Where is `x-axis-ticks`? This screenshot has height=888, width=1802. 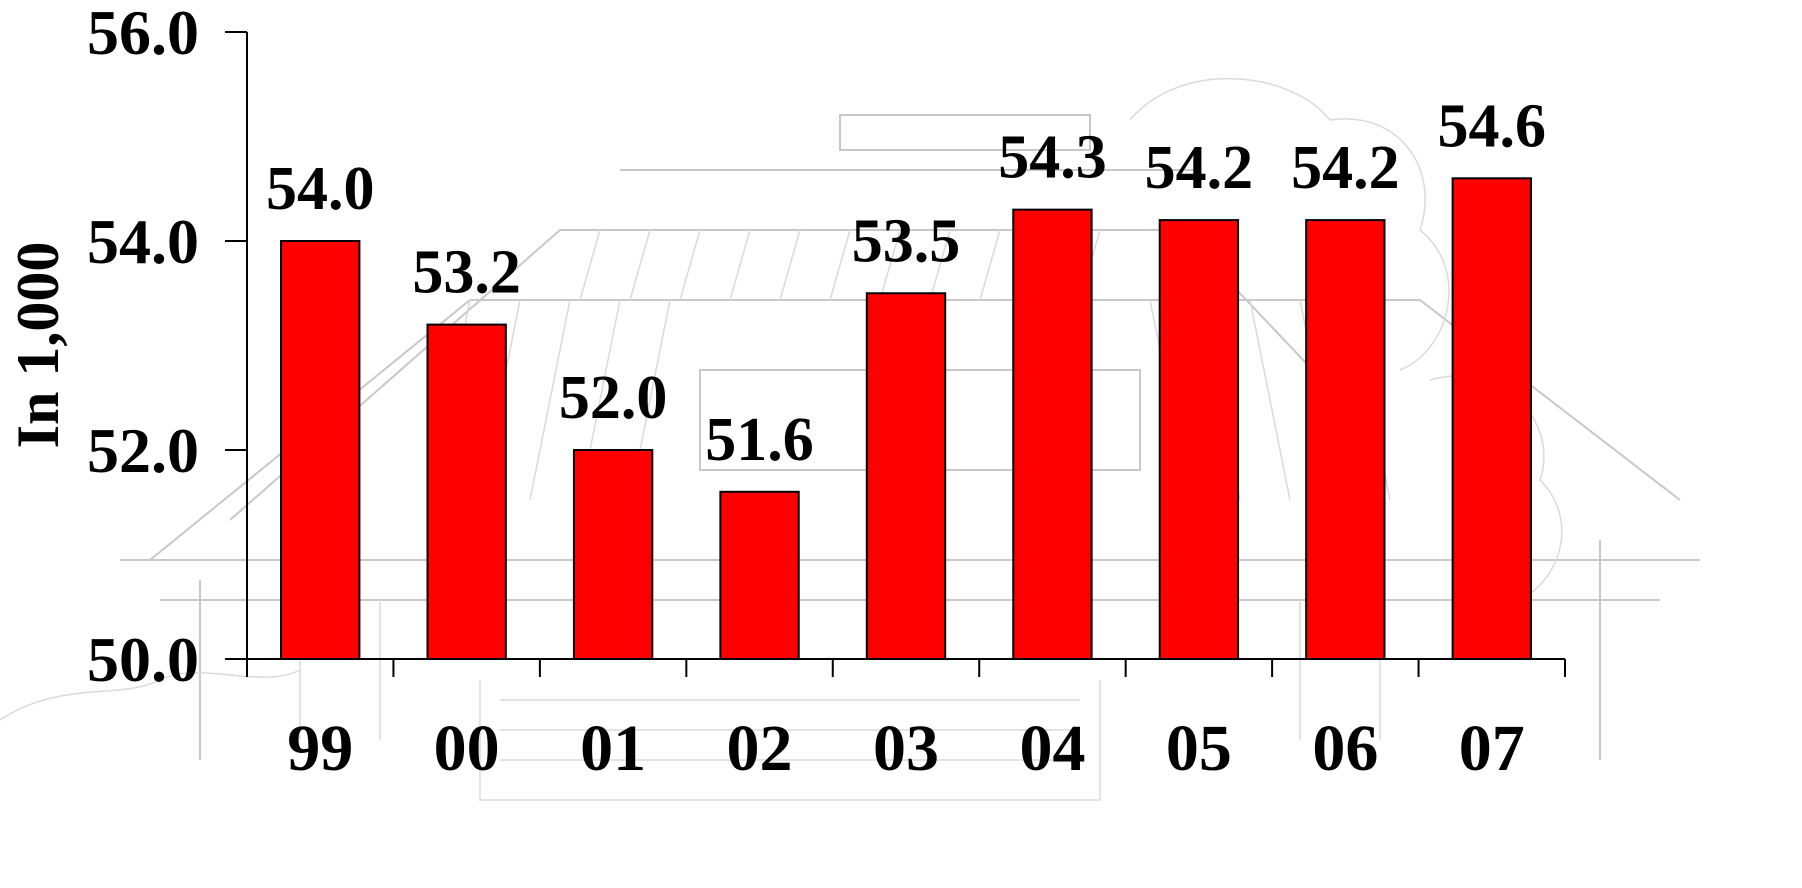 x-axis-ticks is located at coordinates (979, 668).